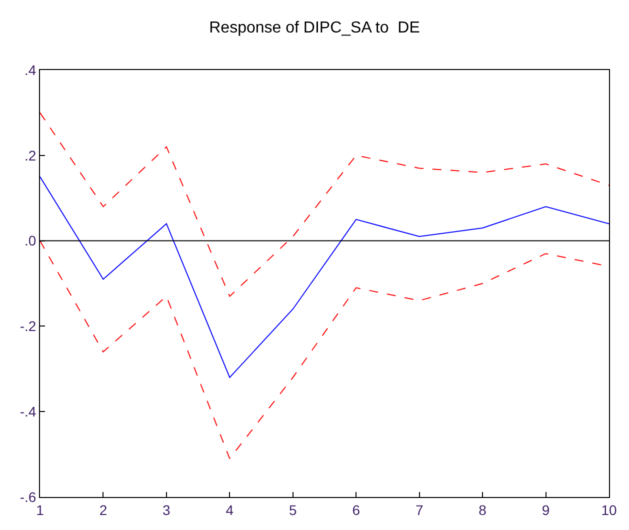 Image resolution: width=629 pixels, height=530 pixels. Describe the element at coordinates (419, 510) in the screenshot. I see `x-tick-label: 7` at that location.